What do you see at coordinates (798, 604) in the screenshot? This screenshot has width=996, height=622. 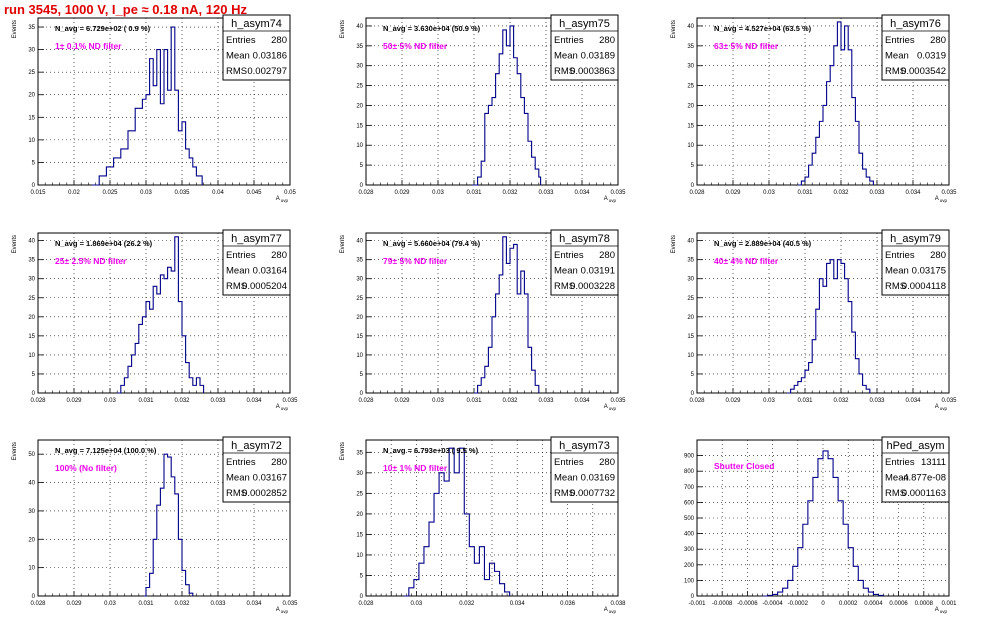 I see `x-tick-label: -0.0002` at bounding box center [798, 604].